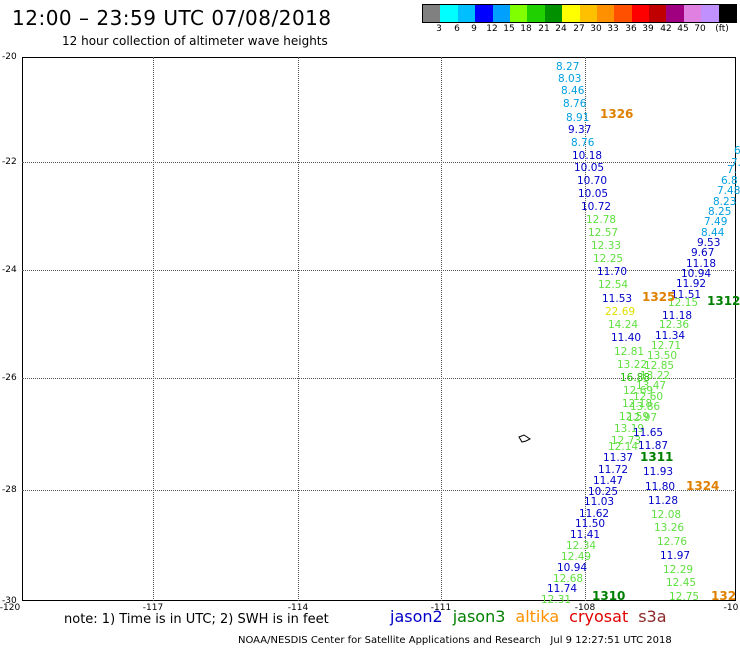  Describe the element at coordinates (629, 352) in the screenshot. I see `wave-height-value: 12.81` at that location.